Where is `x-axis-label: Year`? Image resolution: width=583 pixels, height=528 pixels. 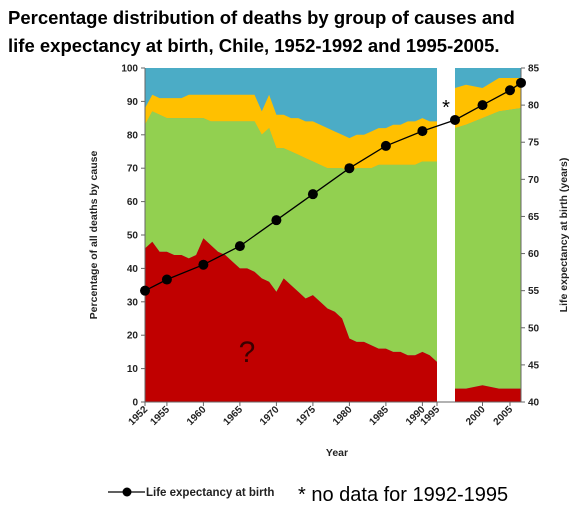
x-axis-label: Year is located at coordinates (337, 453).